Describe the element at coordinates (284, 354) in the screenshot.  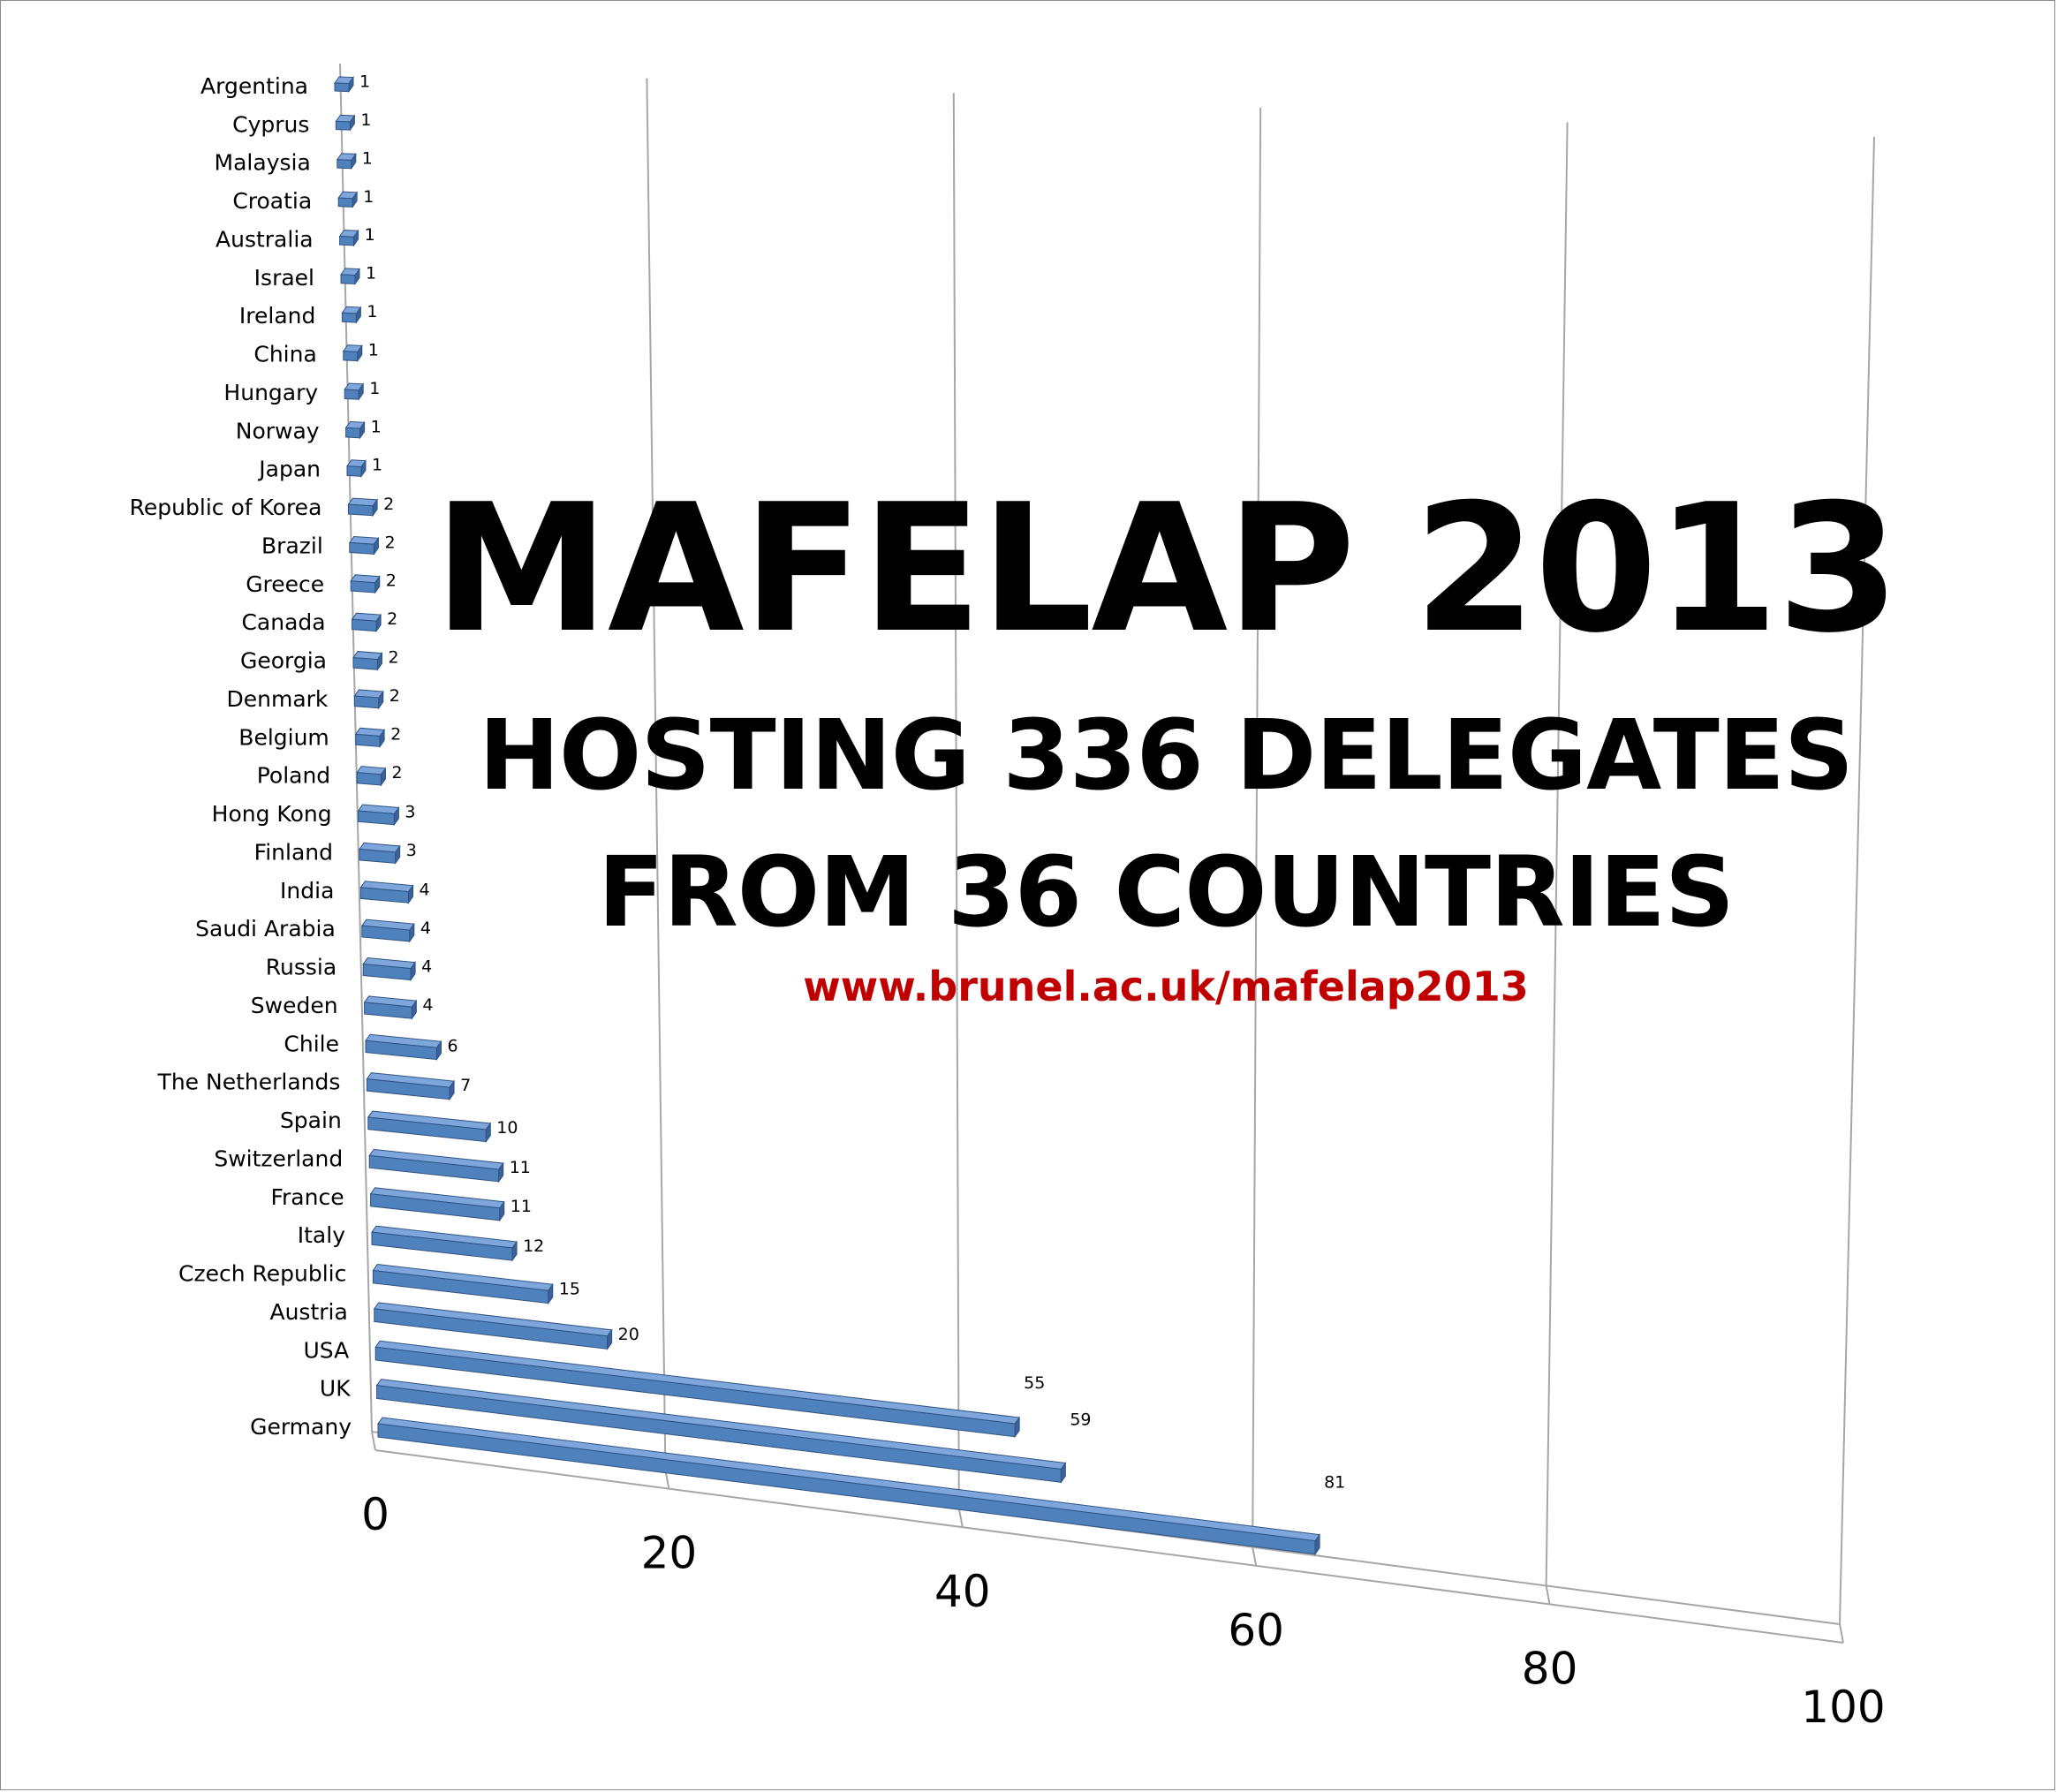
I see `category-label: China` at that location.